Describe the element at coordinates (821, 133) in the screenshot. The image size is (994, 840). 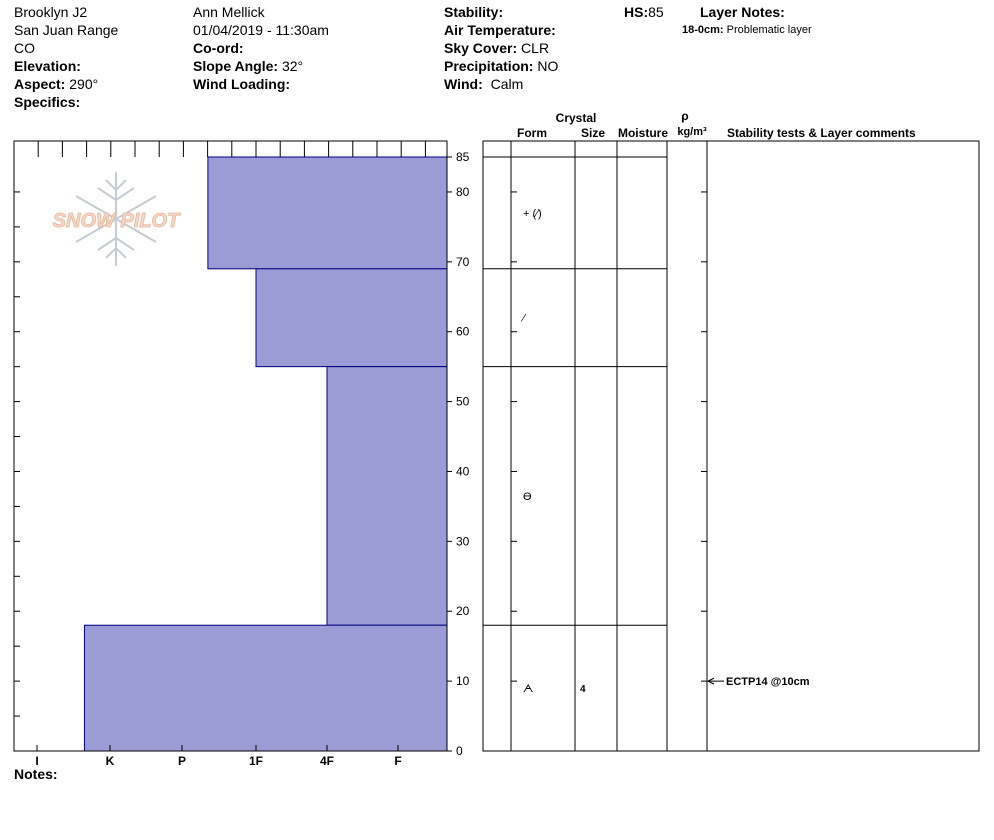
I see `stability-comments-header: Stability tests & Layer comments` at that location.